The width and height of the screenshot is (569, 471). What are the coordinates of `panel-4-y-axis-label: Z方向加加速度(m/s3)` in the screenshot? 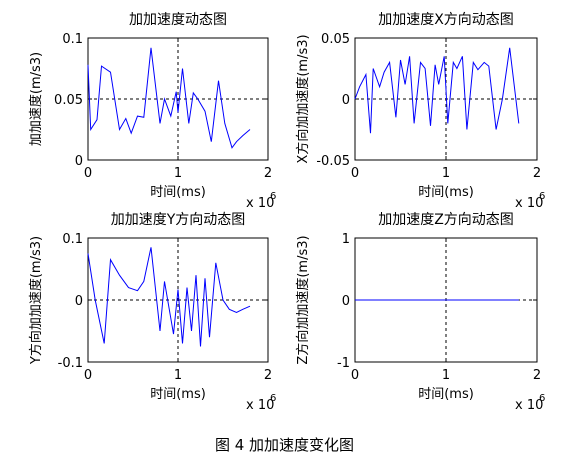 It's located at (303, 299).